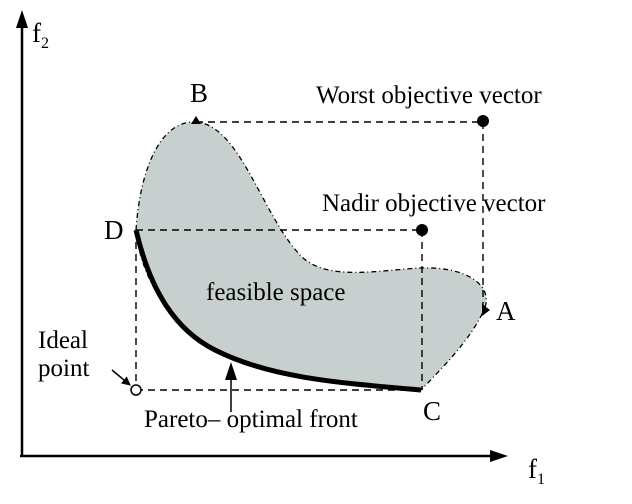  I want to click on pareto-front-curve, so click(277, 311).